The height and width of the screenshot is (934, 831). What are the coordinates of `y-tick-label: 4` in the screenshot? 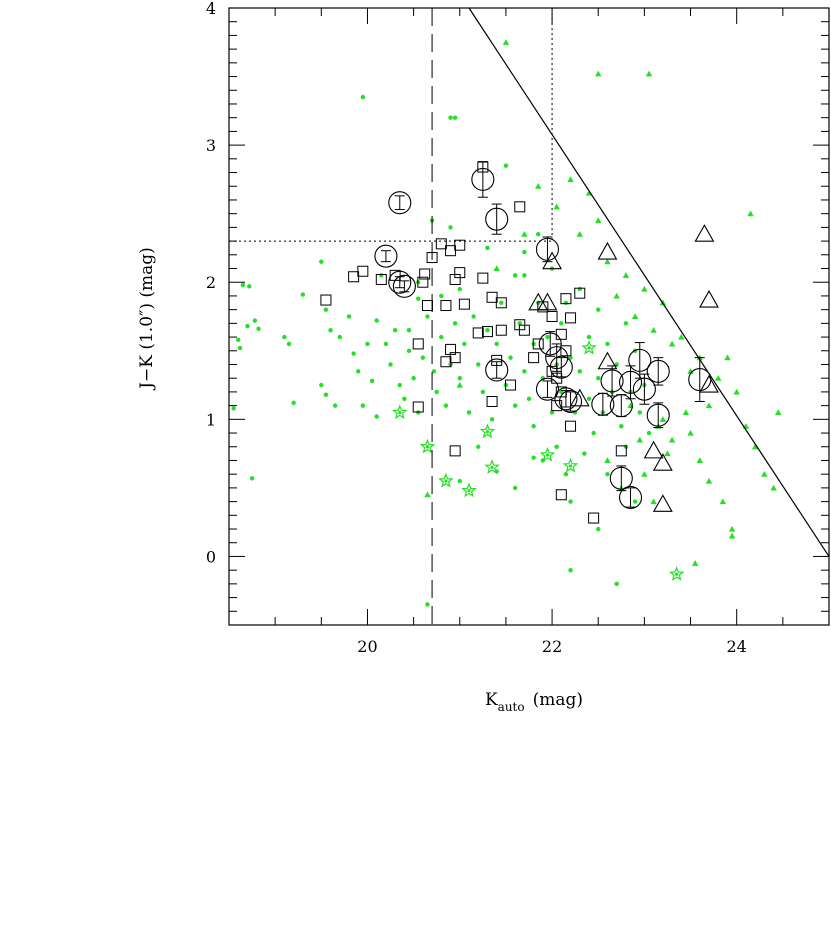 It's located at (211, 9).